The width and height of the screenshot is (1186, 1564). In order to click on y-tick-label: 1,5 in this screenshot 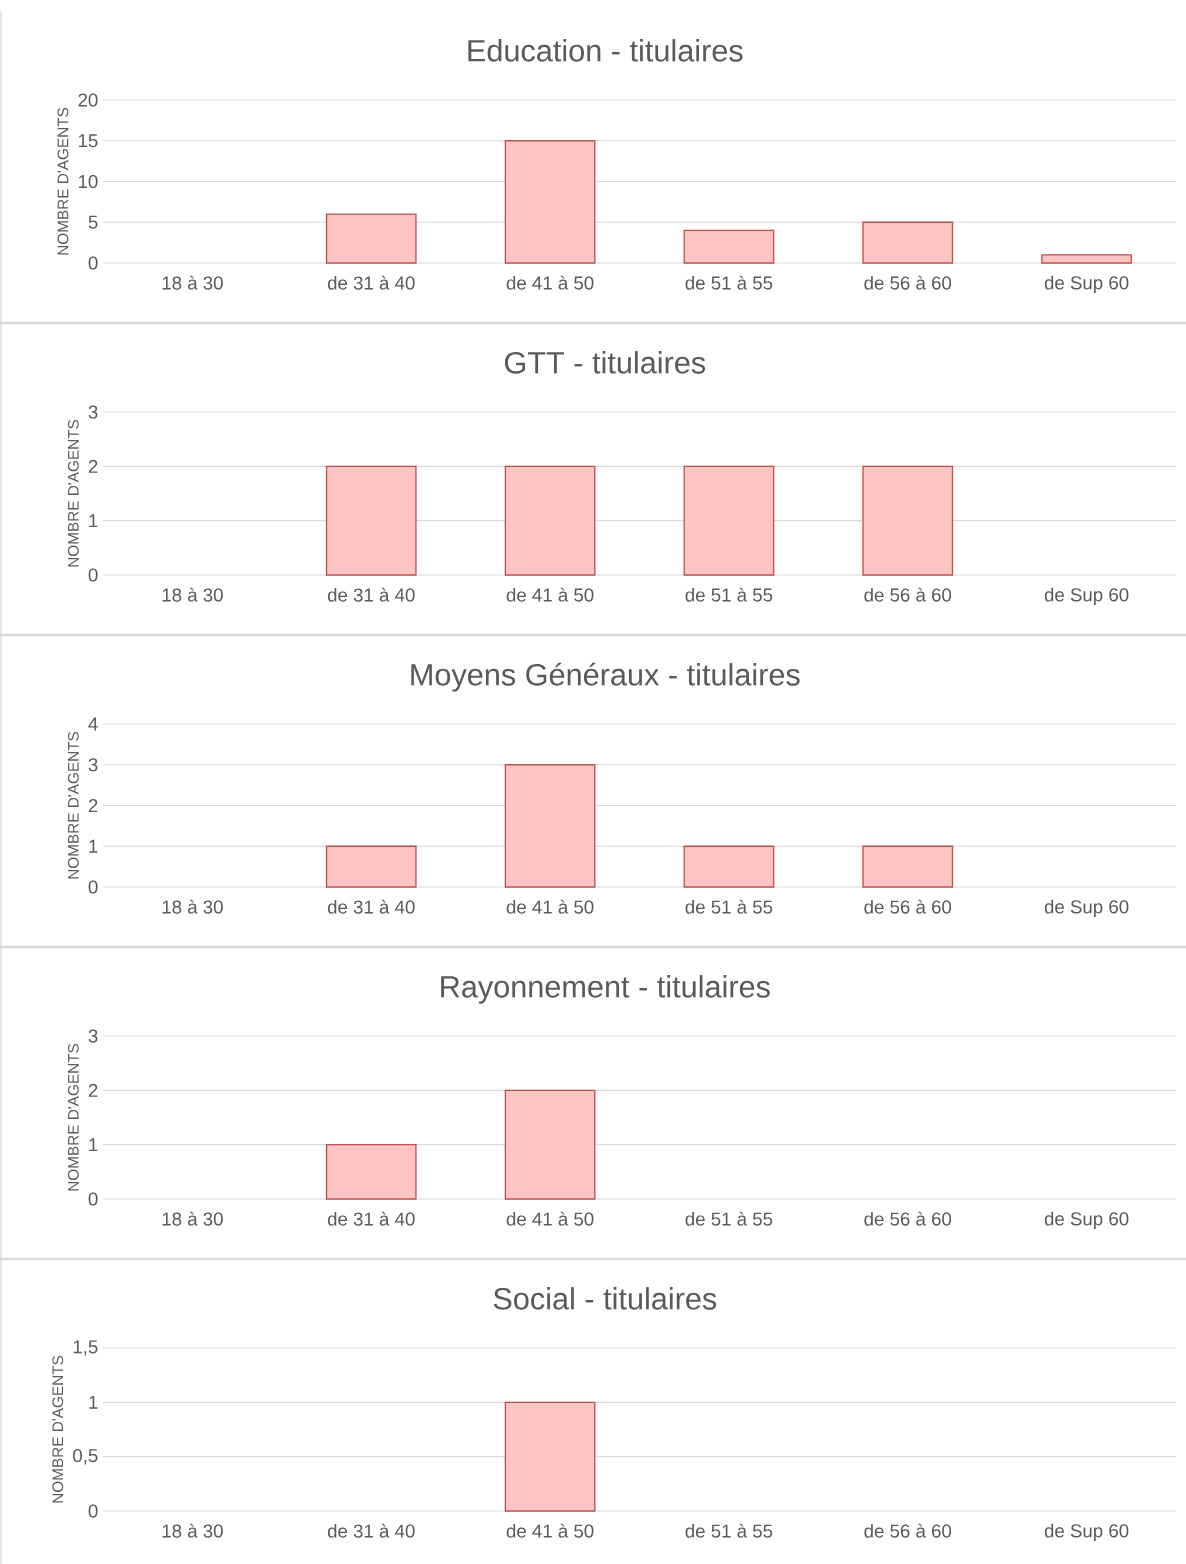, I will do `click(85, 1348)`.